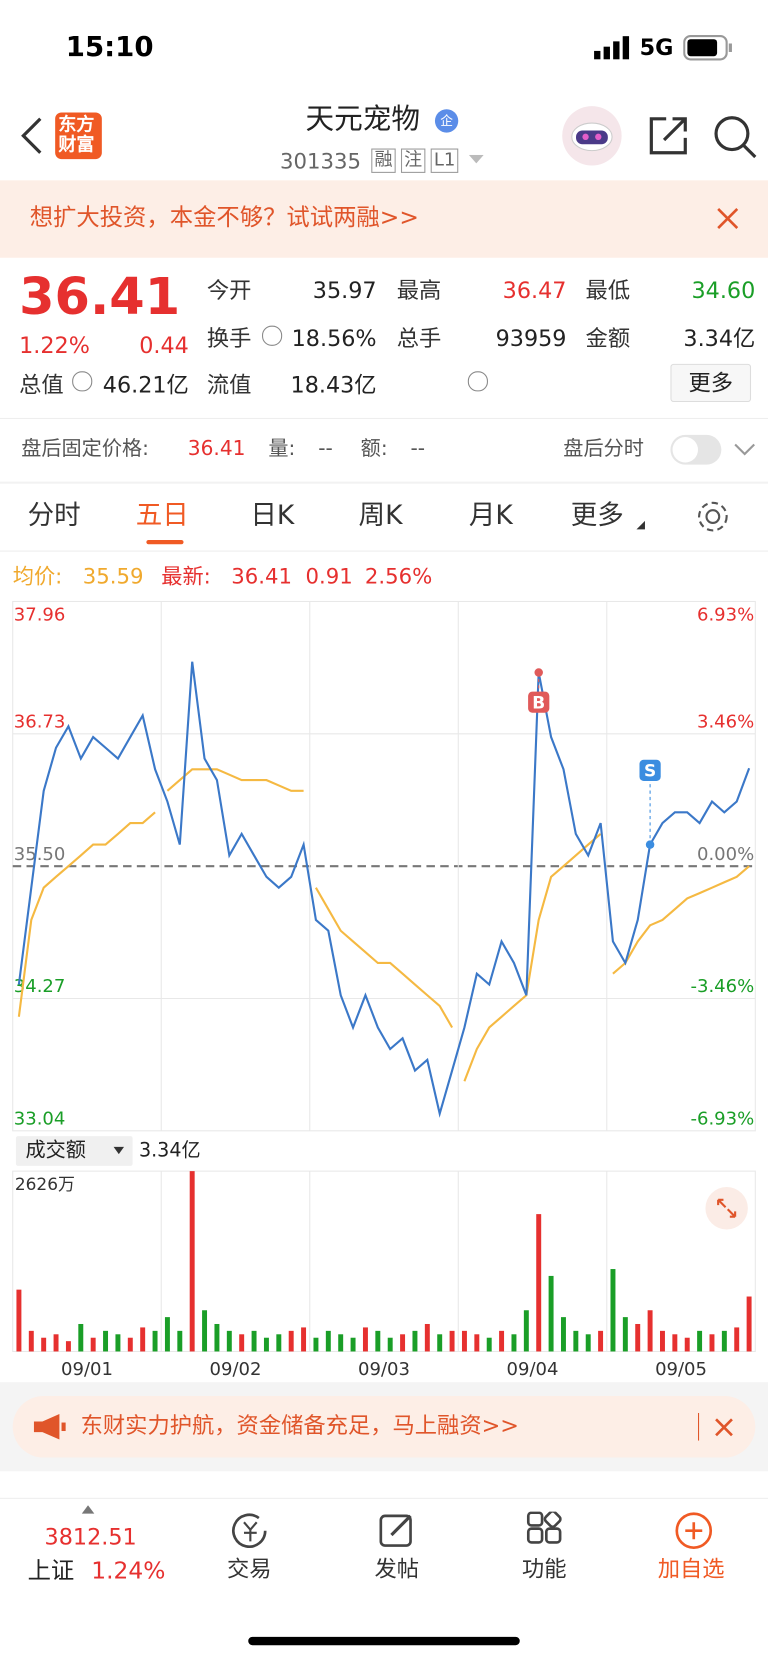 The width and height of the screenshot is (768, 1663). Describe the element at coordinates (597, 515) in the screenshot. I see `tab: 更多` at that location.